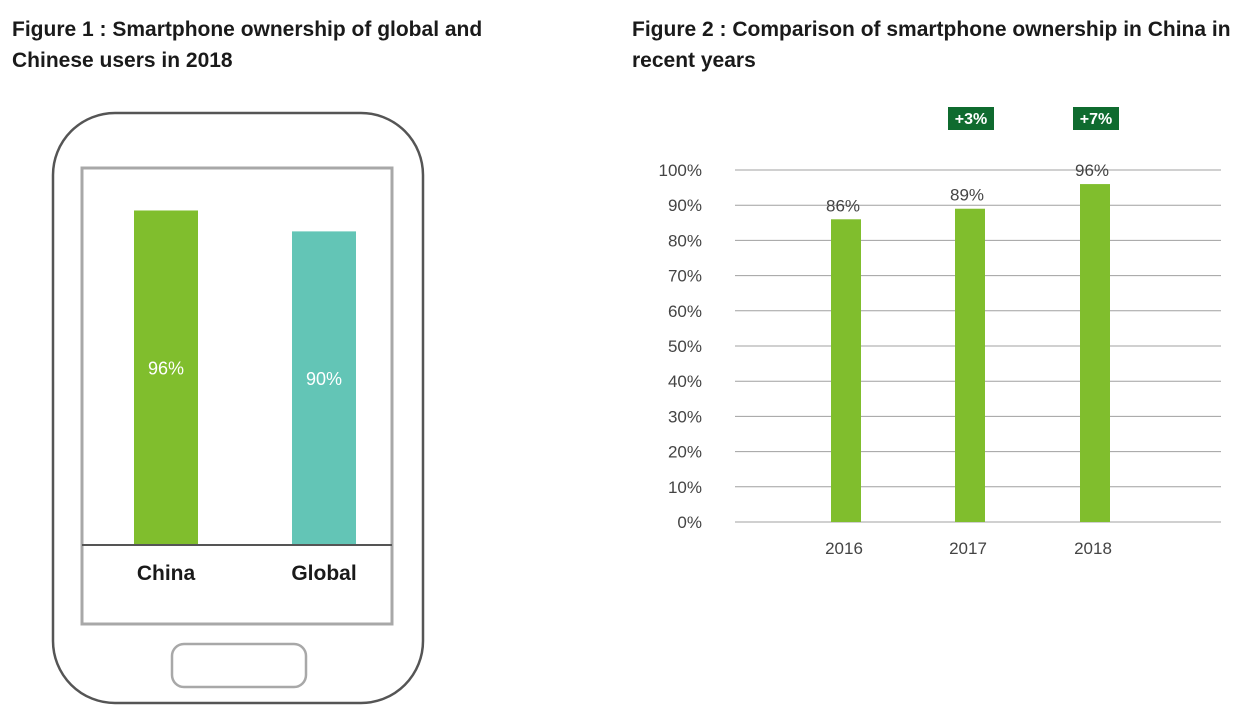 Image resolution: width=1247 pixels, height=728 pixels. Describe the element at coordinates (1093, 548) in the screenshot. I see `figure2-x-tick-label: 2018` at that location.